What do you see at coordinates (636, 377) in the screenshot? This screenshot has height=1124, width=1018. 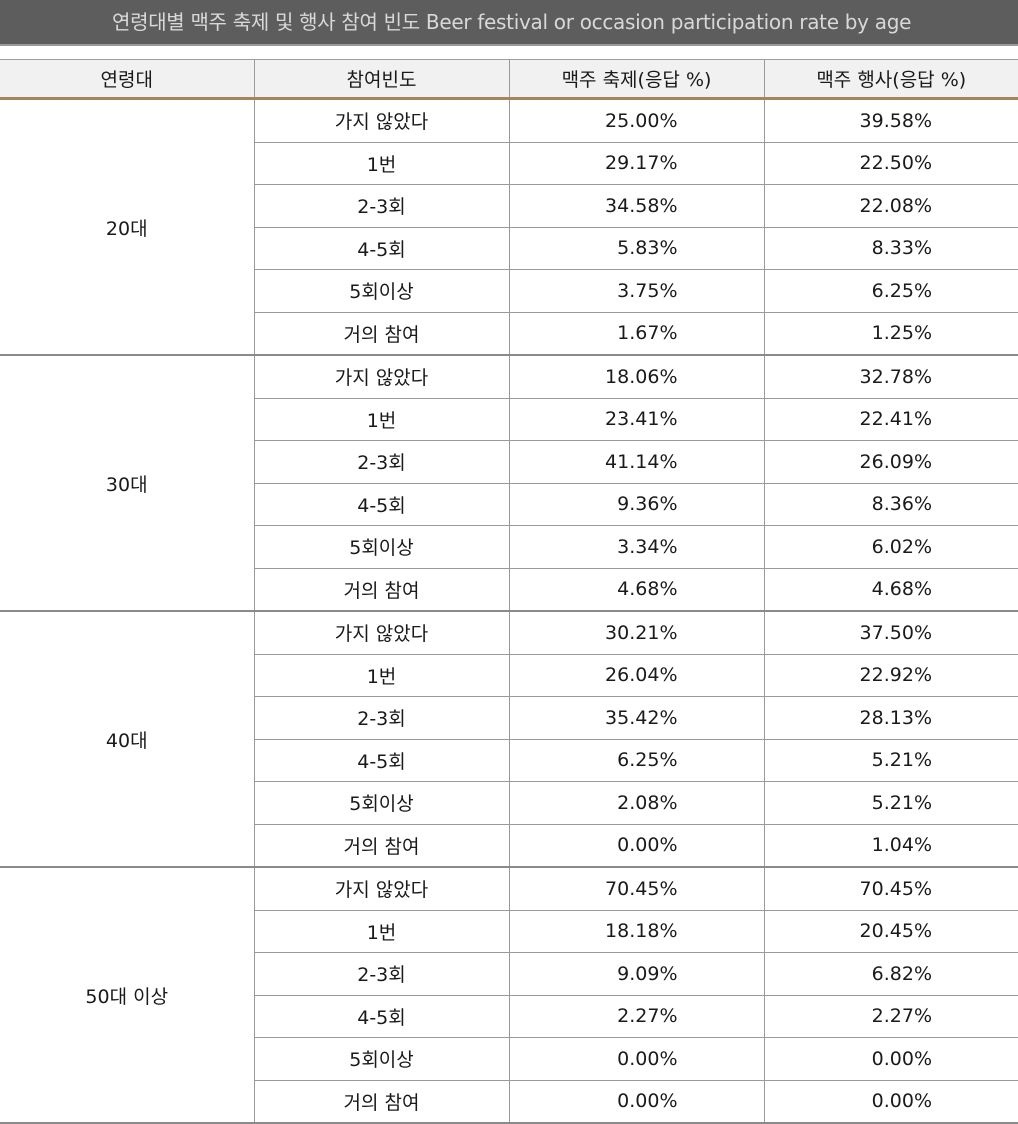 I see `festival-rate-cell: 18.06%` at bounding box center [636, 377].